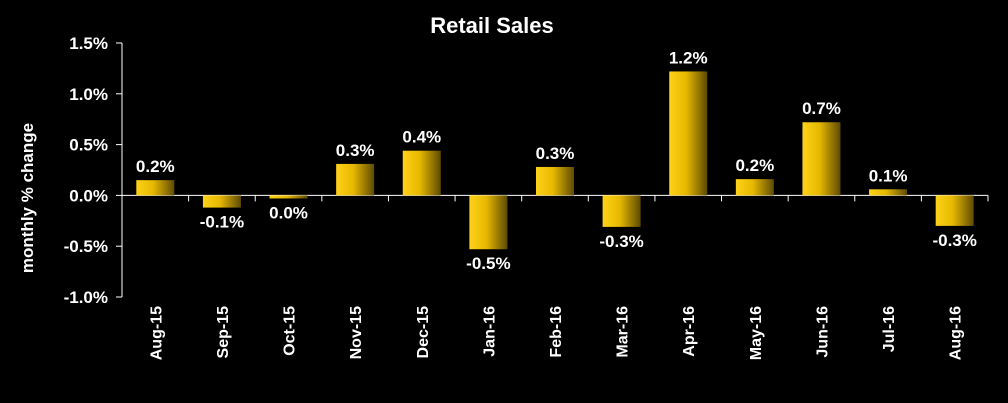 Image resolution: width=1008 pixels, height=403 pixels. What do you see at coordinates (288, 212) in the screenshot?
I see `data-label: 0.0%` at bounding box center [288, 212].